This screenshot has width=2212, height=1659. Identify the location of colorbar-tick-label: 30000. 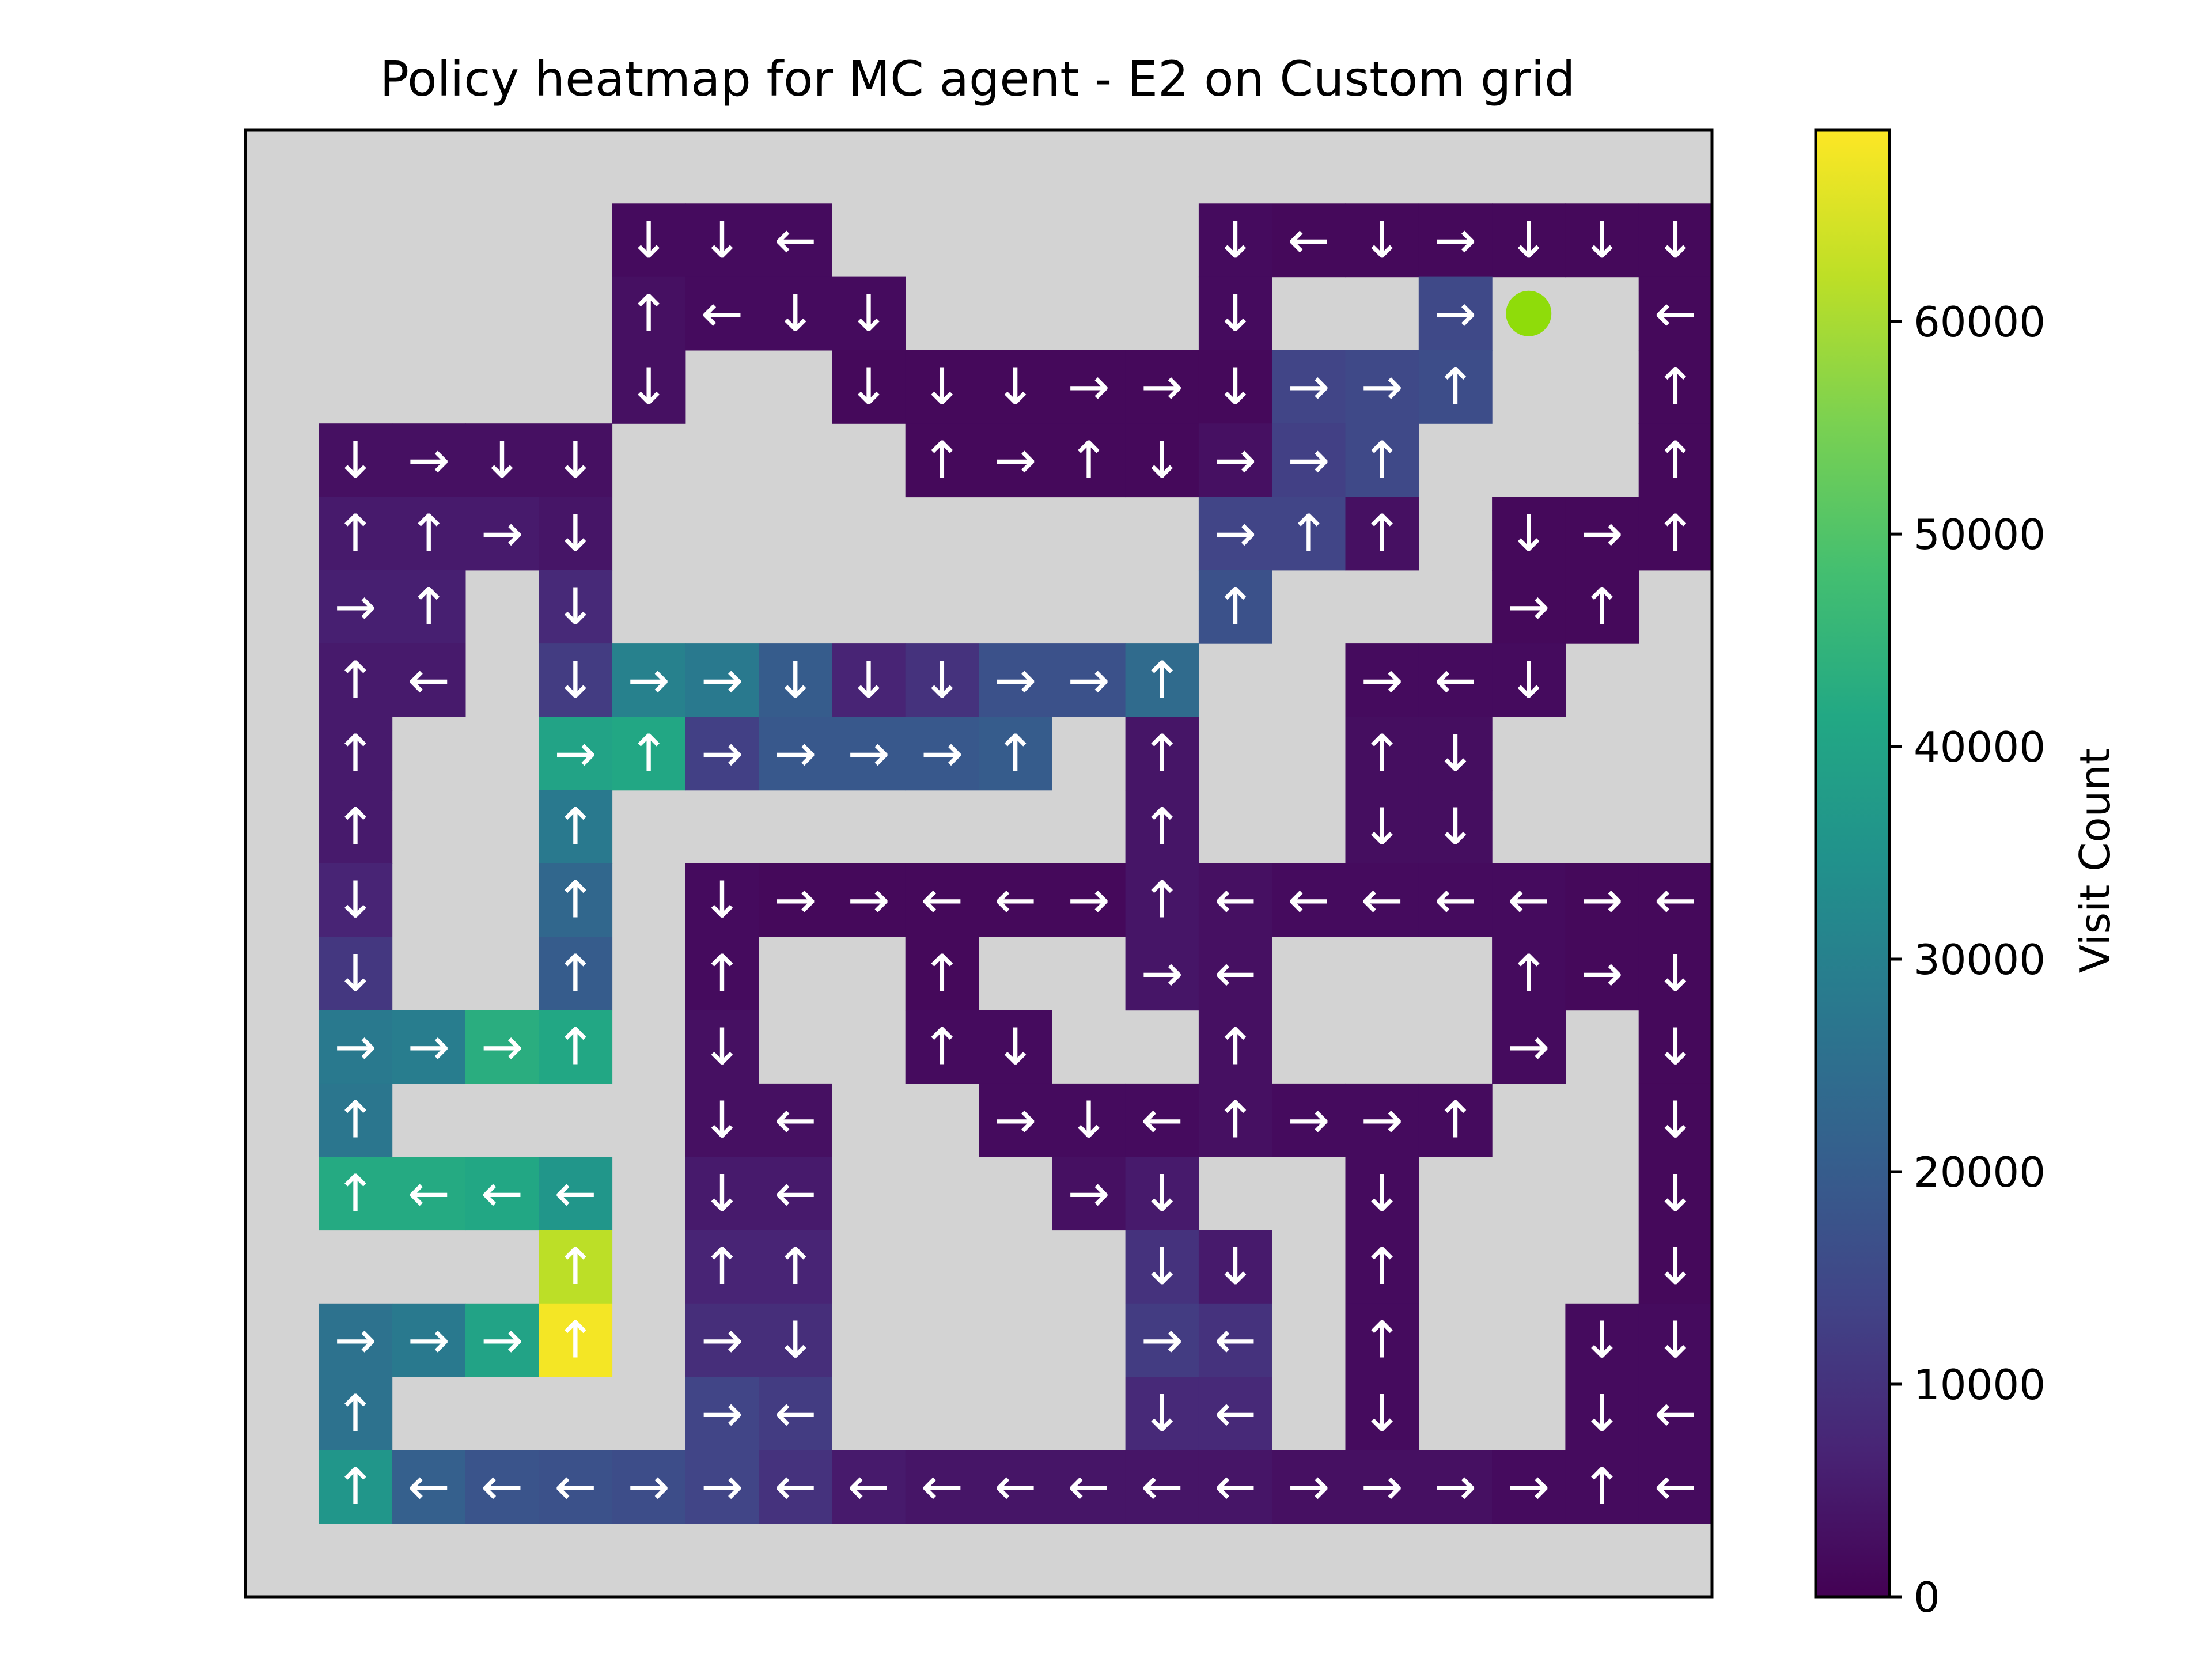
(1980, 959).